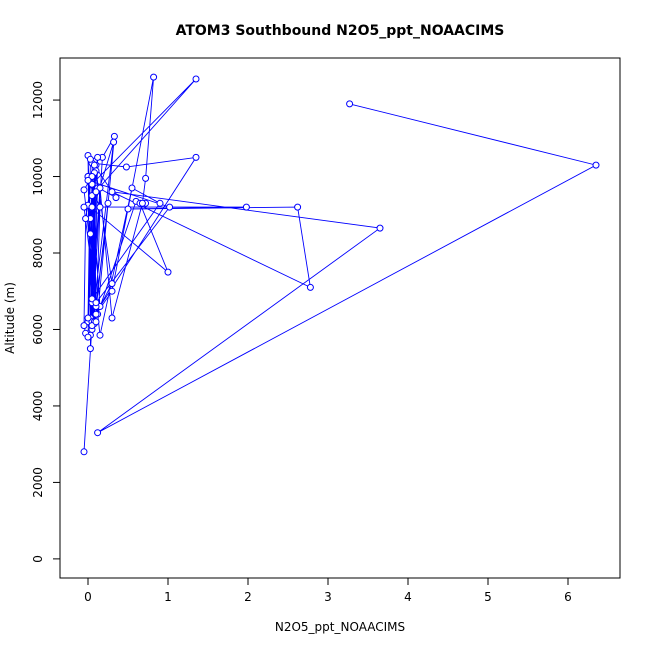 This screenshot has height=650, width=650. Describe the element at coordinates (340, 627) in the screenshot. I see `x-axis-label: N2O5_ppt_NOAACIMS` at that location.